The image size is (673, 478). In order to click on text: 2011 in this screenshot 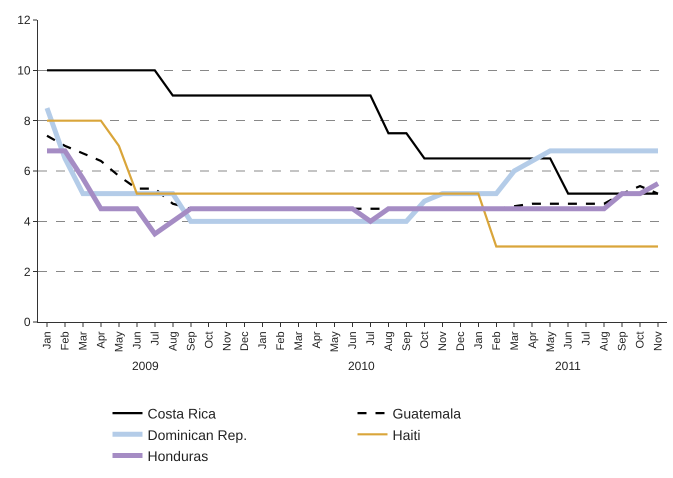, I will do `click(568, 366)`.